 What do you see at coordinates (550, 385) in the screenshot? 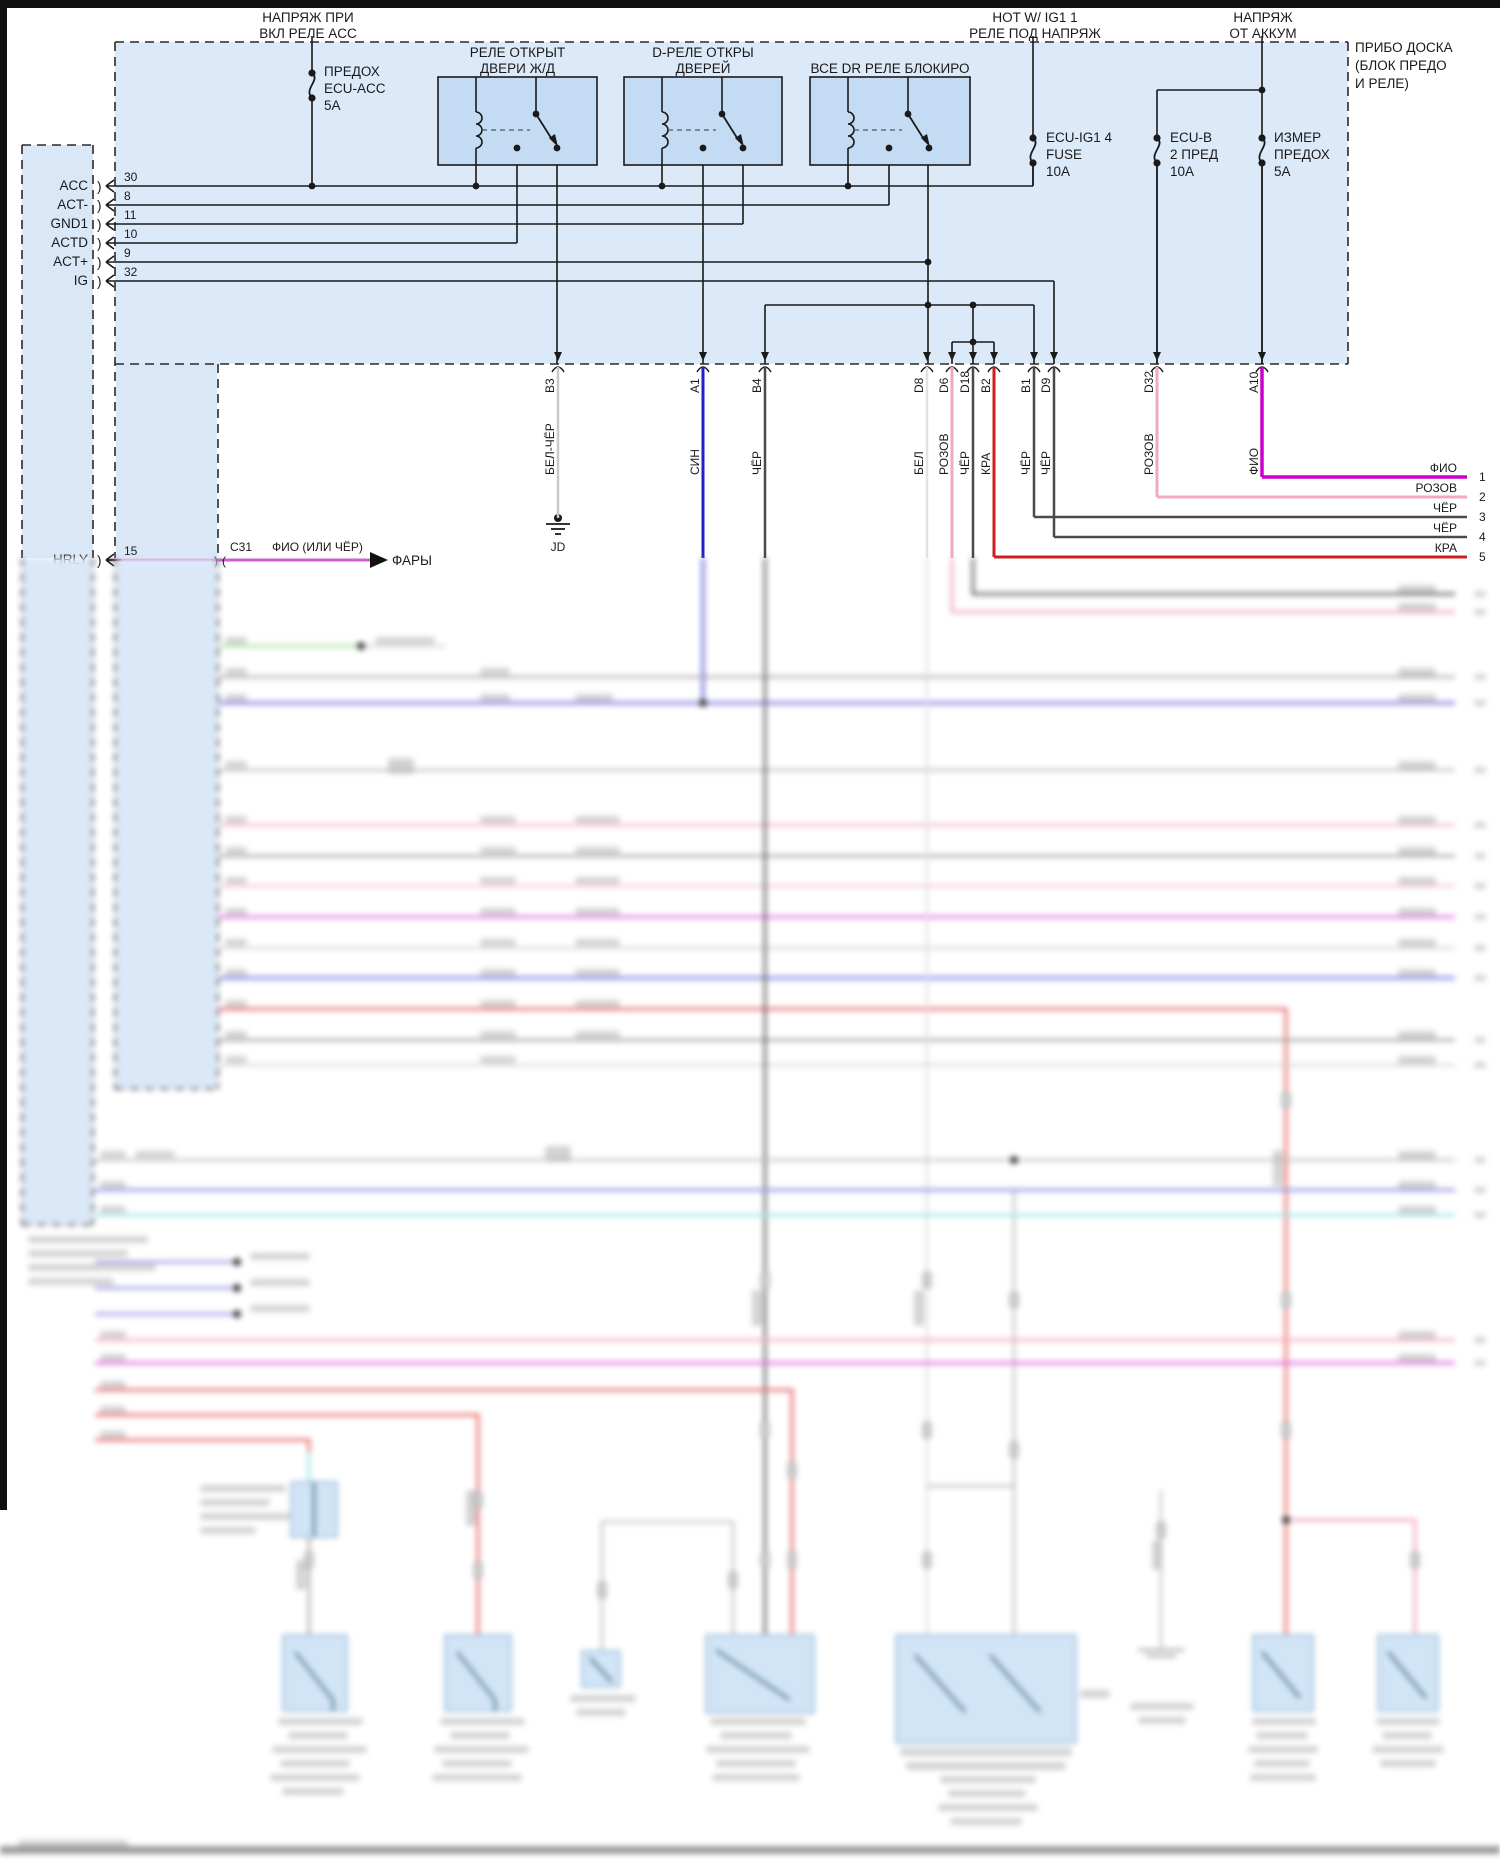
I see `drop-pin-label: B3` at bounding box center [550, 385].